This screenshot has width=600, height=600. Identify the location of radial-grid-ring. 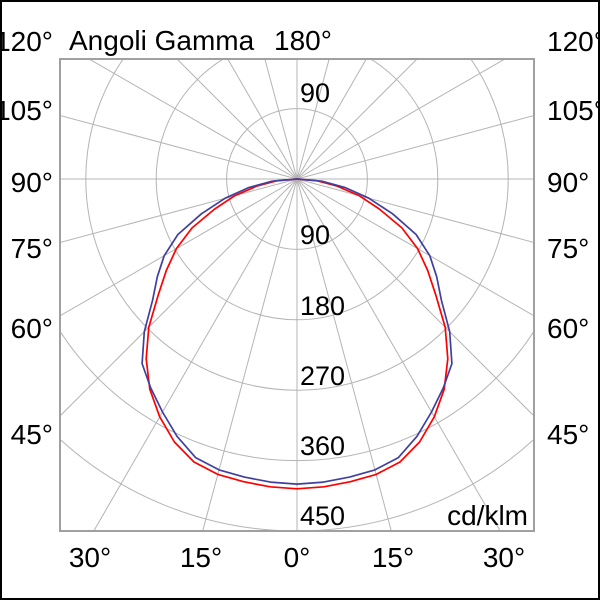
(297, 179).